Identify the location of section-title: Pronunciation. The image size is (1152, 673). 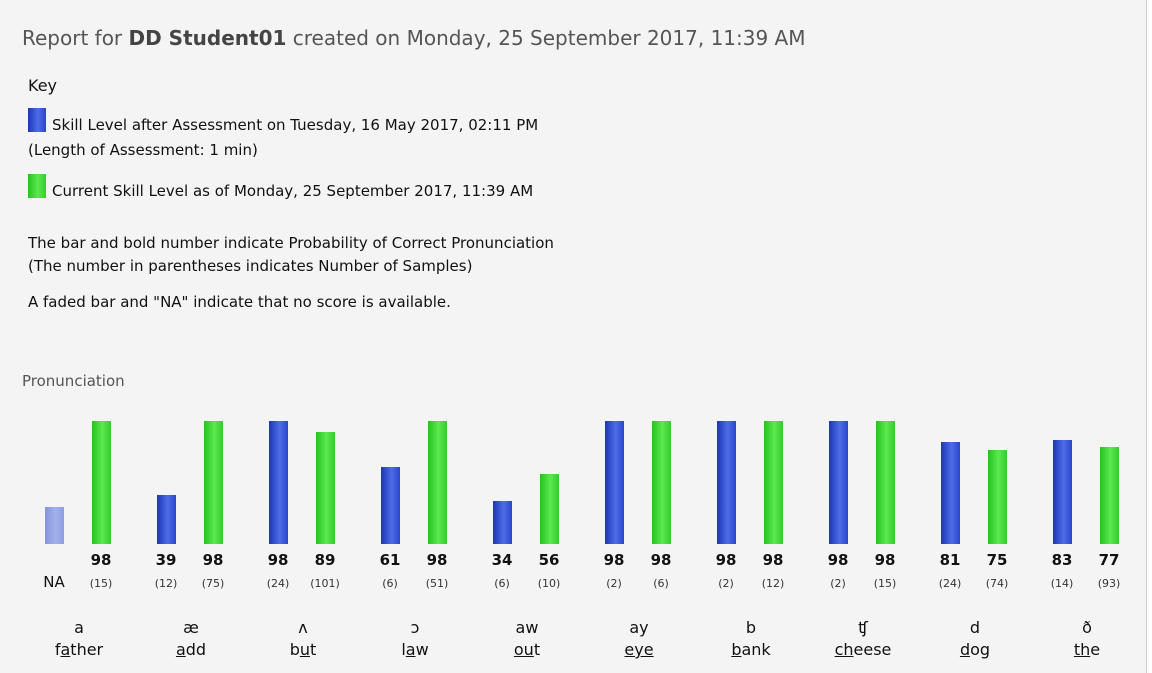
(73, 381).